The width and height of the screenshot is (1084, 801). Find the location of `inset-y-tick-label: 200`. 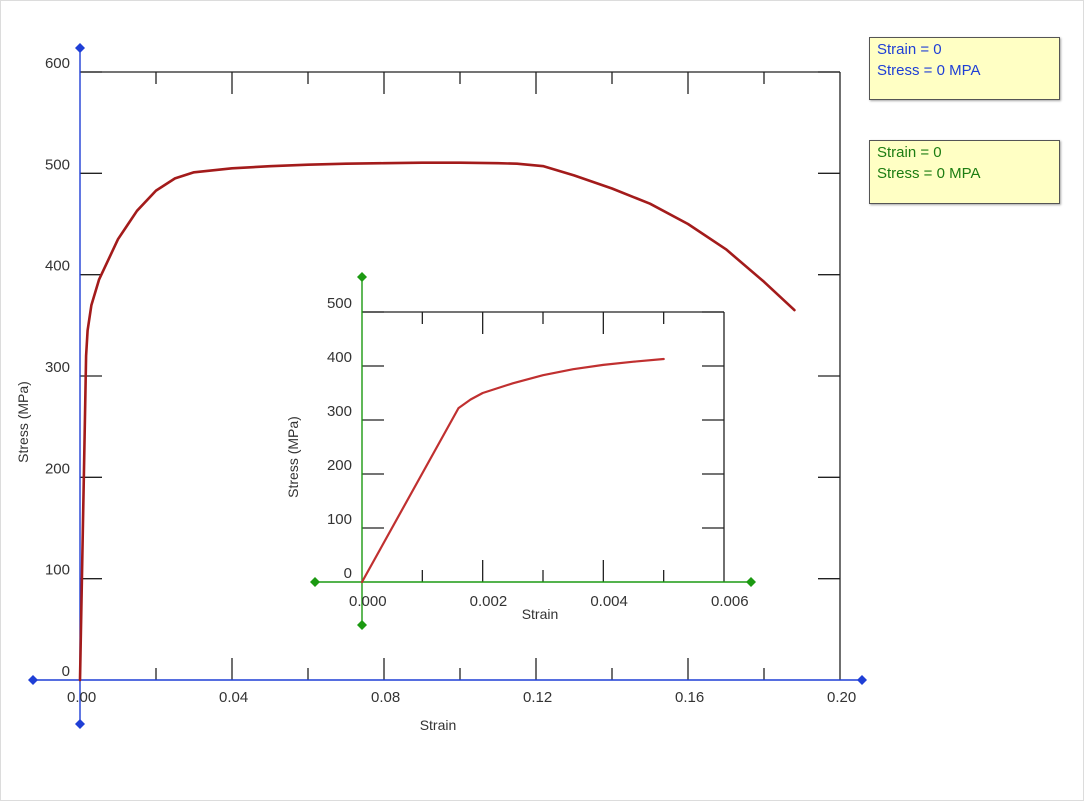

inset-y-tick-label: 200 is located at coordinates (339, 465).